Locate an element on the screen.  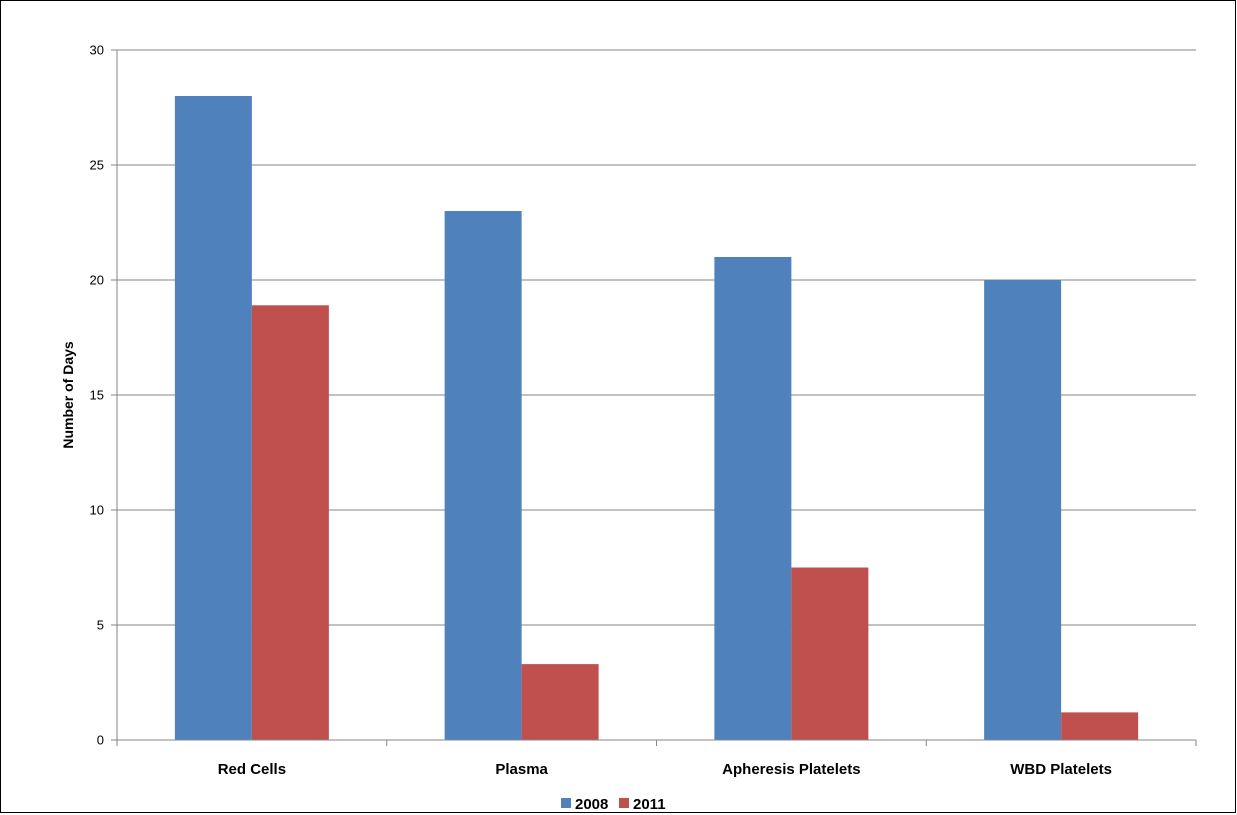
bar-2011-red-cells is located at coordinates (290, 522).